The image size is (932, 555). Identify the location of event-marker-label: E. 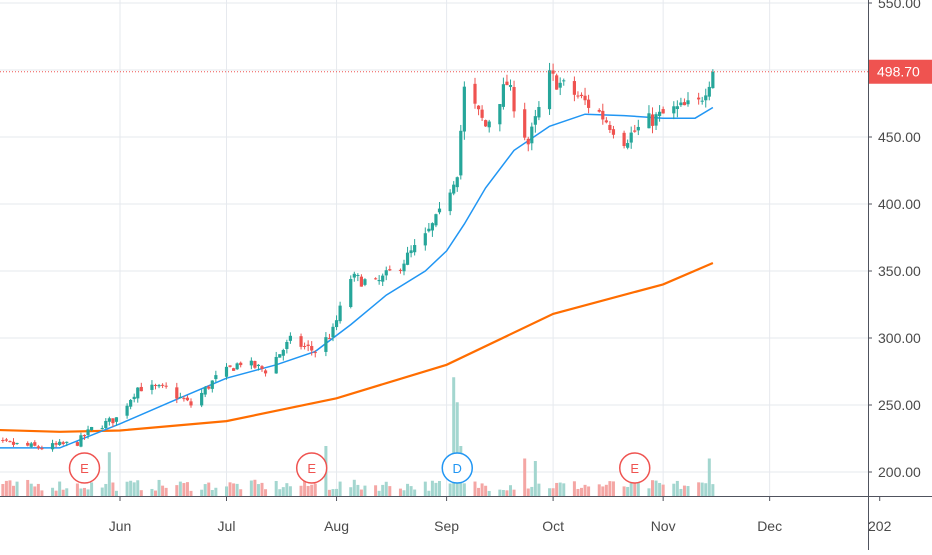
(634, 468).